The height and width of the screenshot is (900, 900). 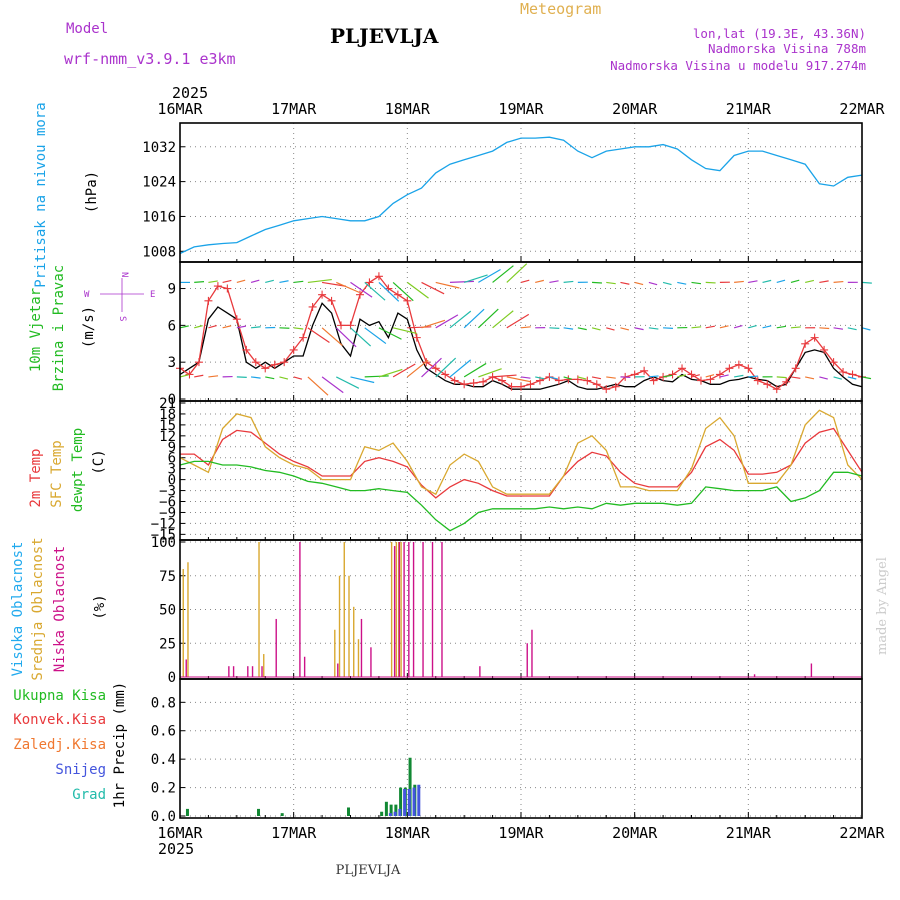 What do you see at coordinates (120, 745) in the screenshot?
I see `precip-unit: 1hr Precip (mm)` at bounding box center [120, 745].